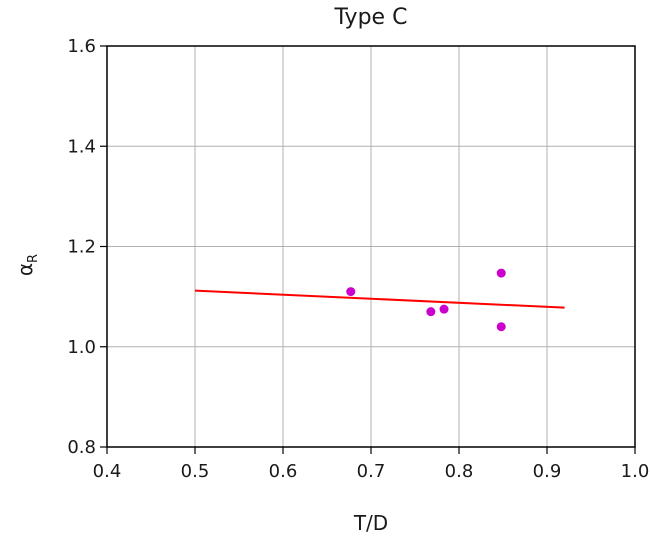 This screenshot has height=537, width=650. What do you see at coordinates (459, 471) in the screenshot?
I see `x-tick-label-4: 0.8` at bounding box center [459, 471].